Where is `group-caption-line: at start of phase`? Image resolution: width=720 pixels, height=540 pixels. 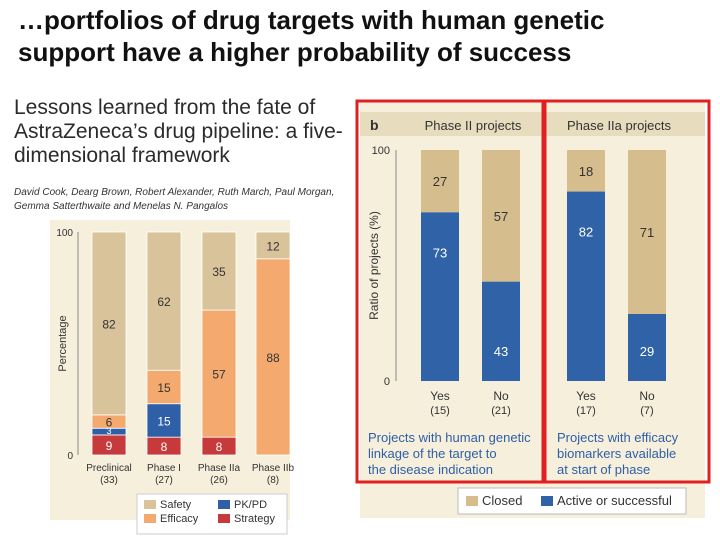 group-caption-line: at start of phase is located at coordinates (603, 469).